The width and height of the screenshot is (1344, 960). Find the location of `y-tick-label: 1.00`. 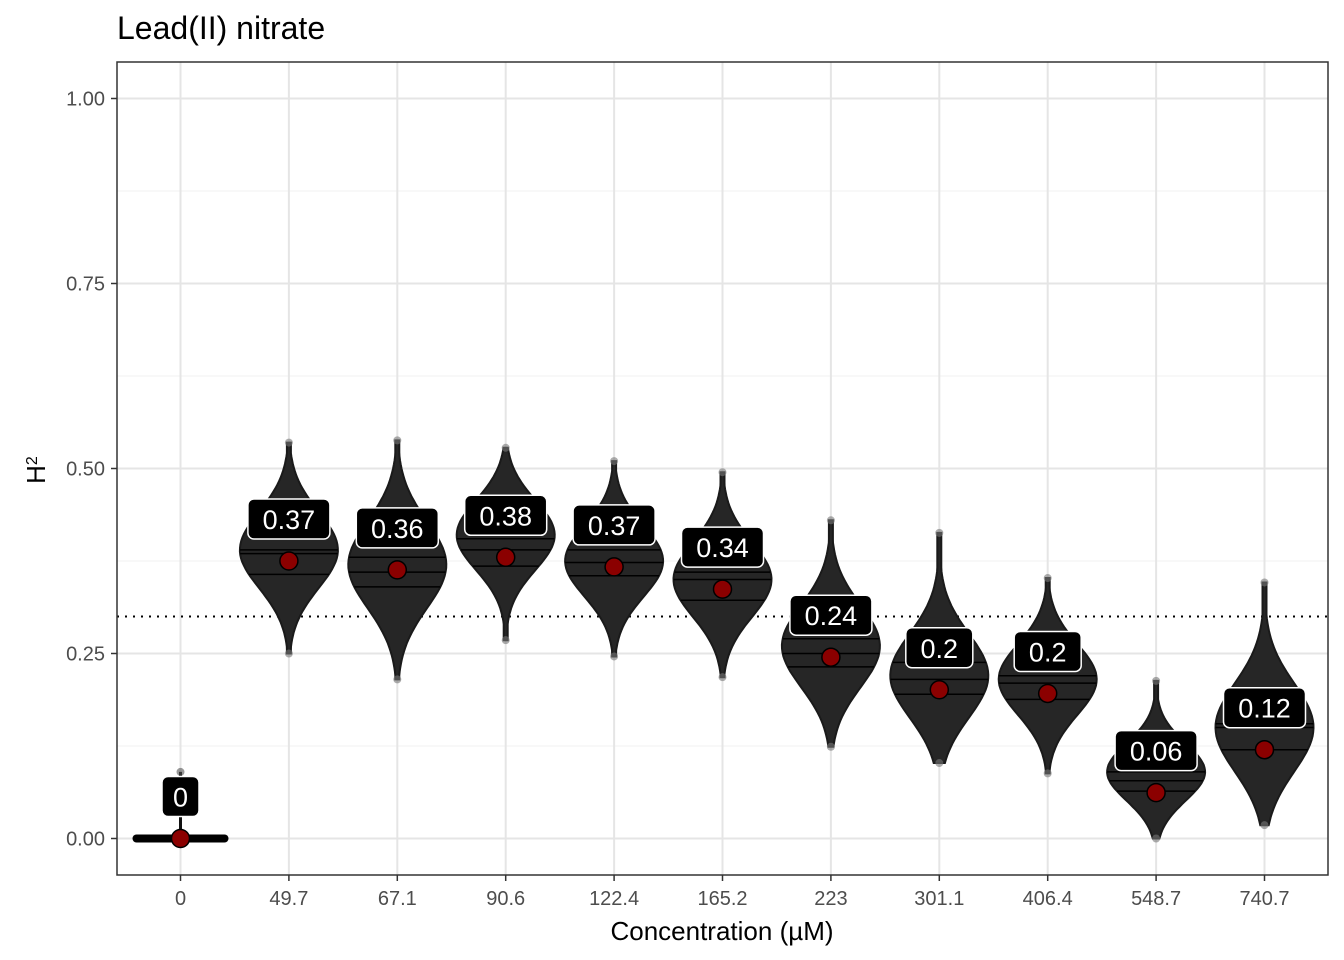

y-tick-label: 1.00 is located at coordinates (85, 100).